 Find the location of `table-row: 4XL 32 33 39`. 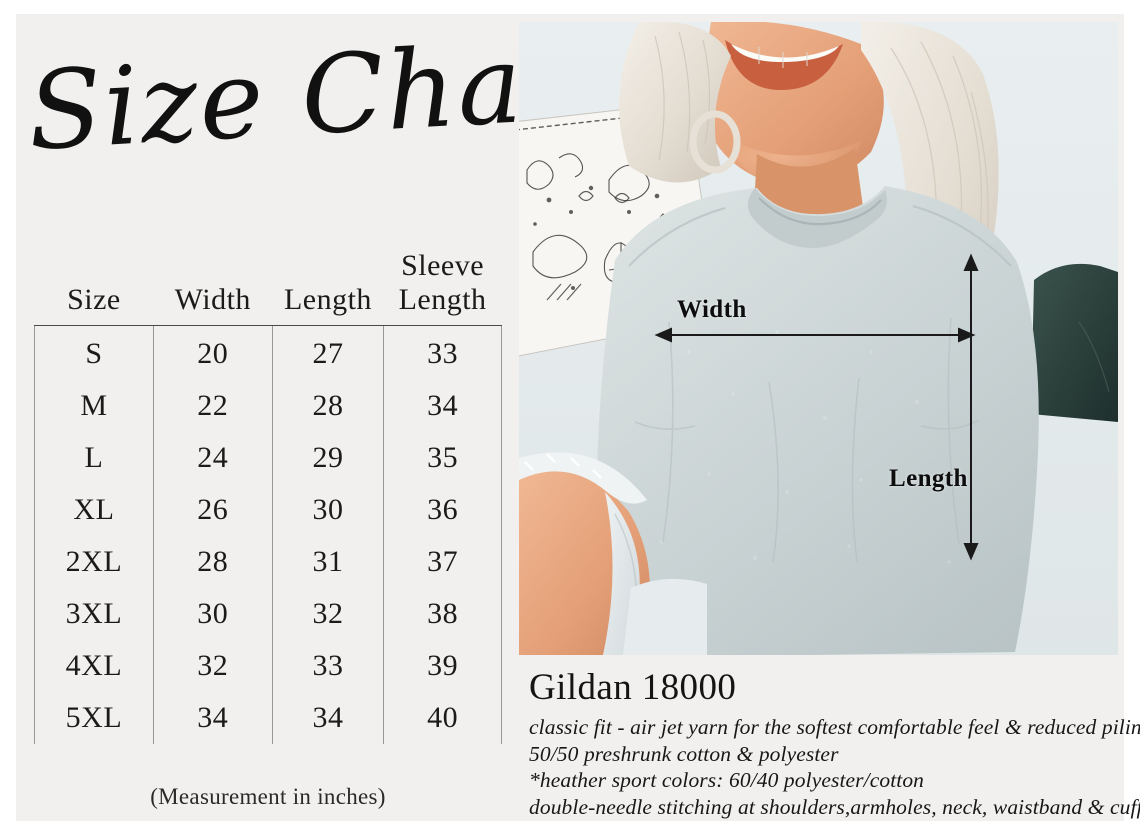

table-row: 4XL 32 33 39 is located at coordinates (268, 666).